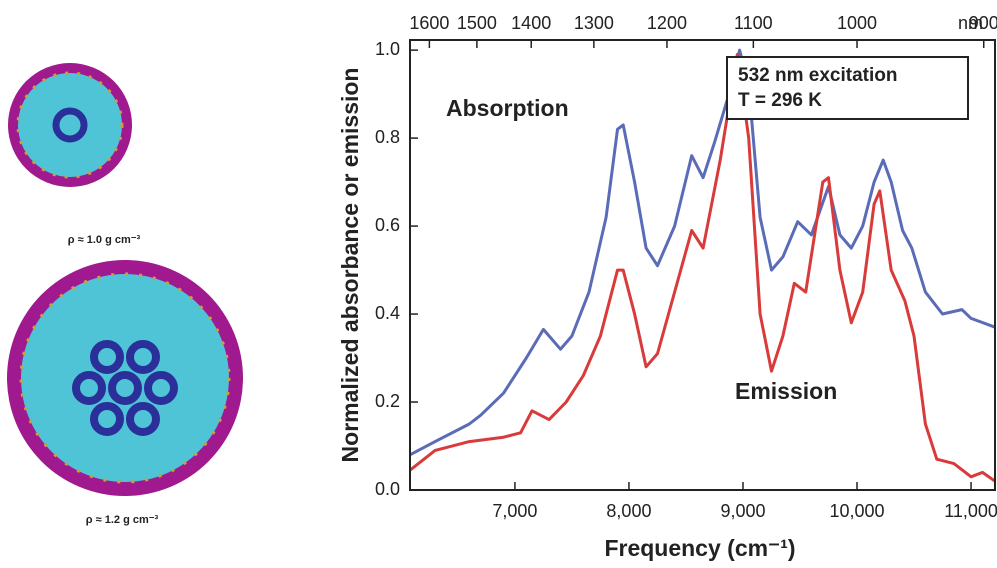  Describe the element at coordinates (514, 511) in the screenshot. I see `x-tick-label: 7,000` at that location.